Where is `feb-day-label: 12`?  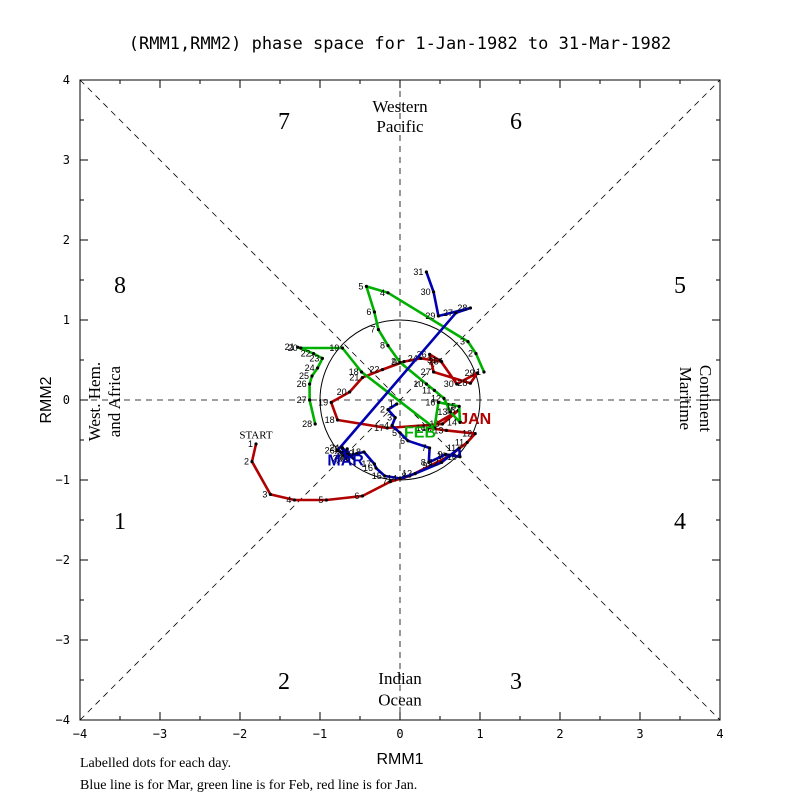 feb-day-label: 12 is located at coordinates (436, 398).